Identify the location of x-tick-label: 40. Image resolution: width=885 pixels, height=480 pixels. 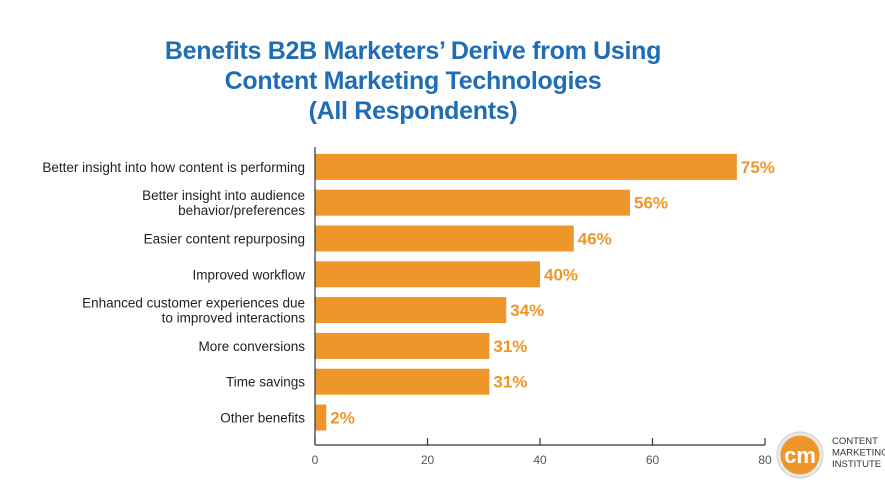
(540, 460).